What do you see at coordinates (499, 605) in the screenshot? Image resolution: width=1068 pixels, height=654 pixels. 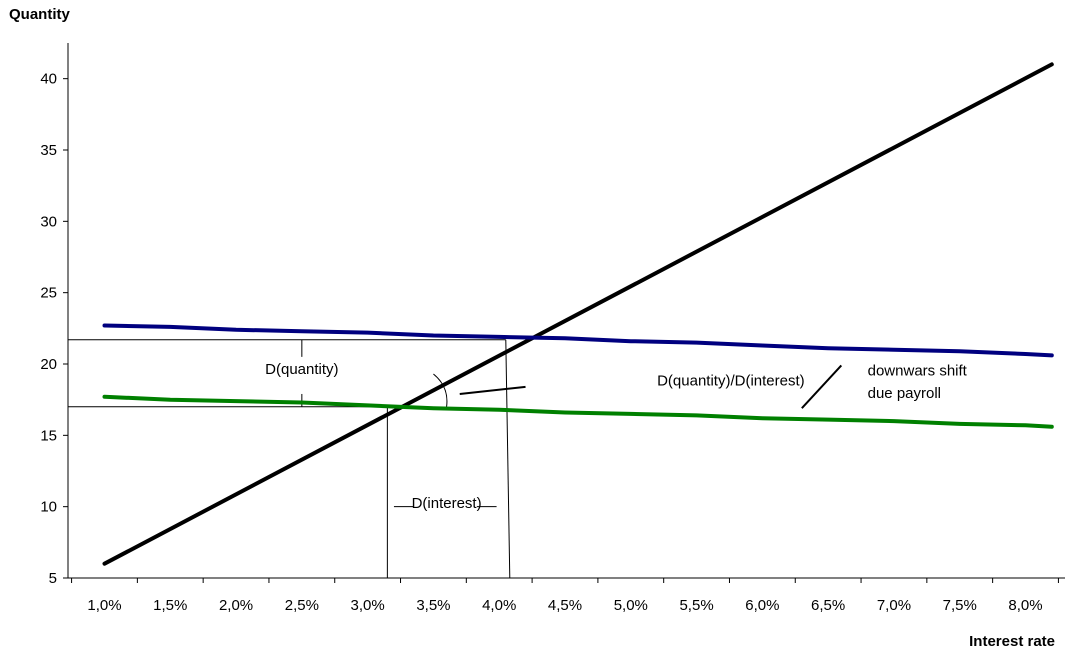 I see `x-tick-label: 4,0%` at bounding box center [499, 605].